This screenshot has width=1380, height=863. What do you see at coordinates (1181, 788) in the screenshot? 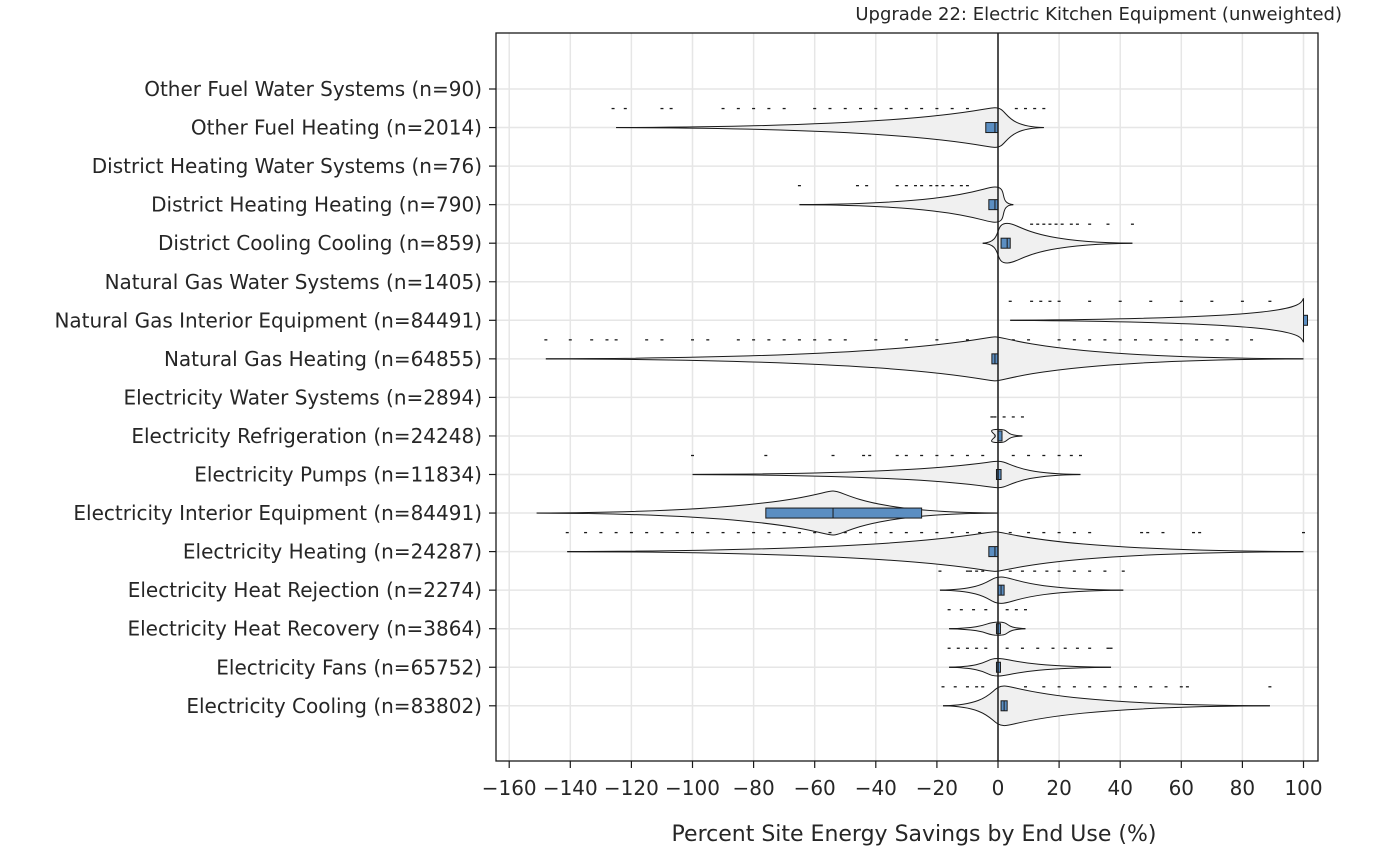
I see `x-tick-label: 60` at bounding box center [1181, 788].